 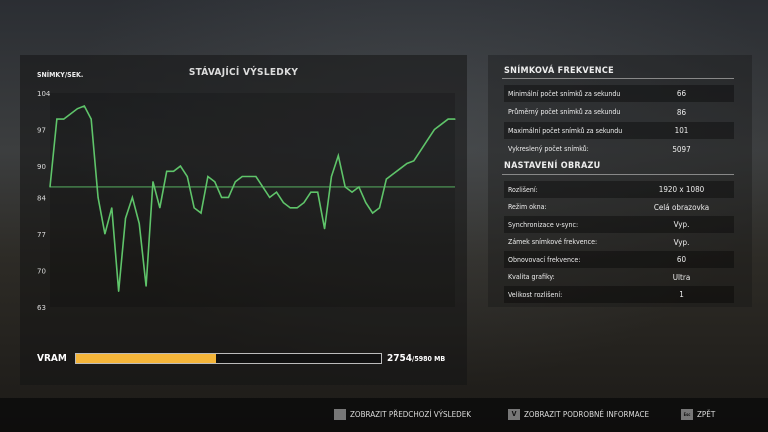 I want to click on row-value: 60, so click(x=681, y=259).